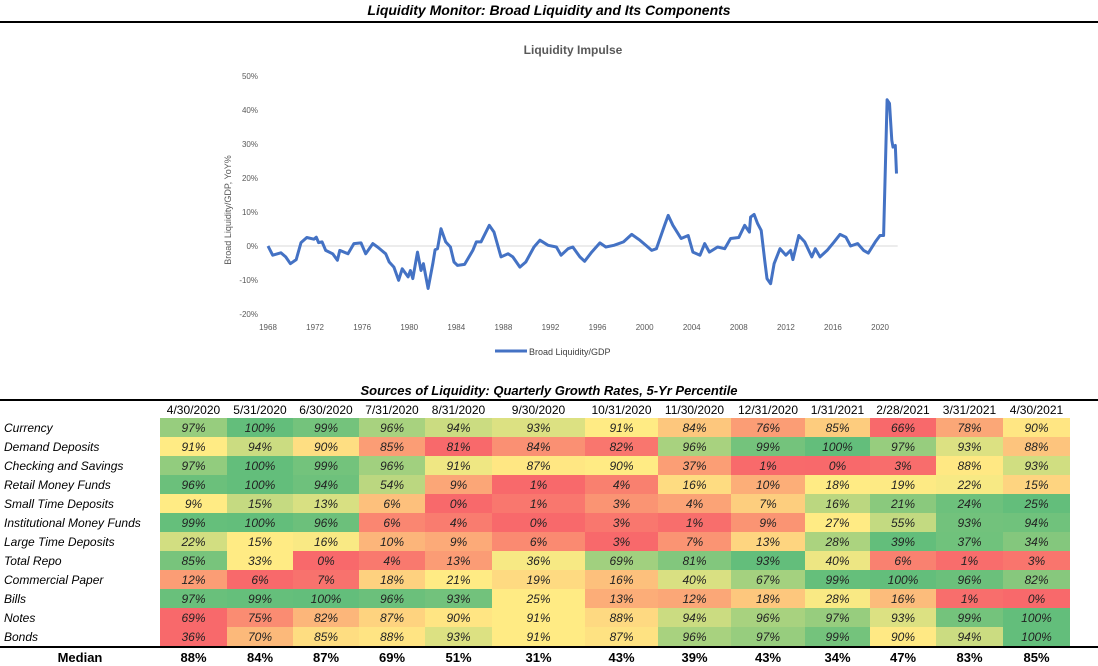 The width and height of the screenshot is (1098, 666). Describe the element at coordinates (621, 446) in the screenshot. I see `percentile-cell: 82%` at that location.